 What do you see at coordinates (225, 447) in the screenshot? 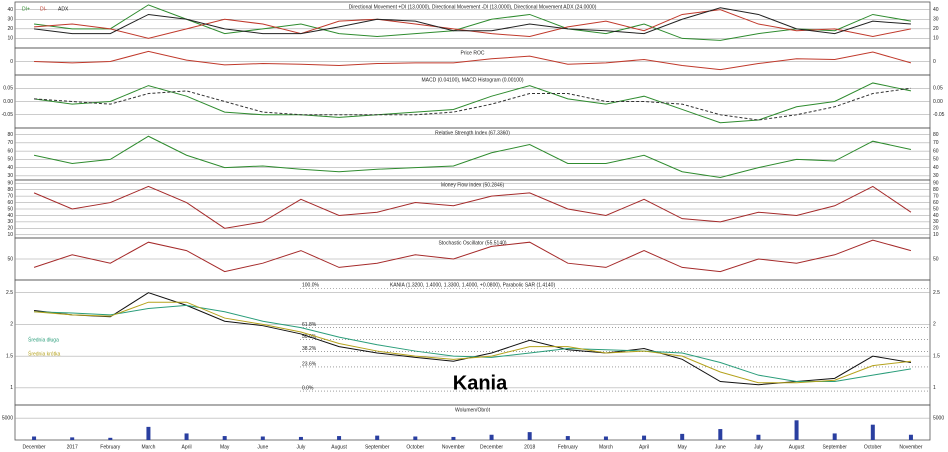
I see `x-tick-label: May` at bounding box center [225, 447].